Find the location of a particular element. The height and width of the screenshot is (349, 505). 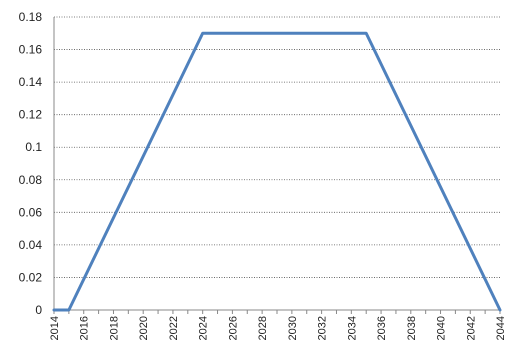

y-tick-label: 0.16 is located at coordinates (31, 50).